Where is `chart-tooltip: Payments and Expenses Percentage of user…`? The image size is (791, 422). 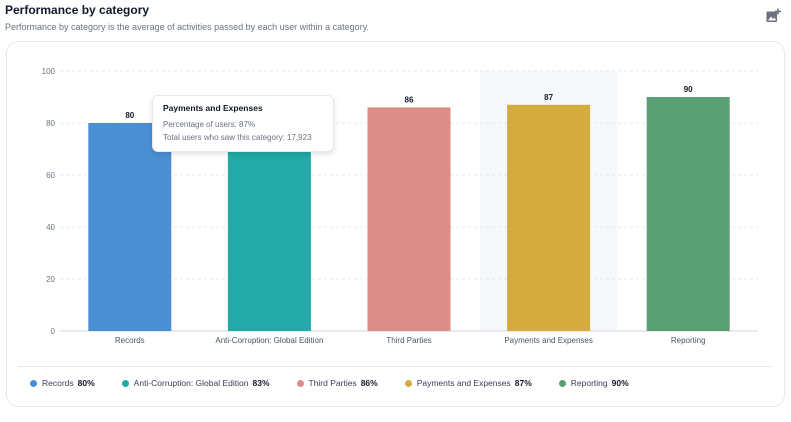 chart-tooltip: Payments and Expenses Percentage of user… is located at coordinates (243, 123).